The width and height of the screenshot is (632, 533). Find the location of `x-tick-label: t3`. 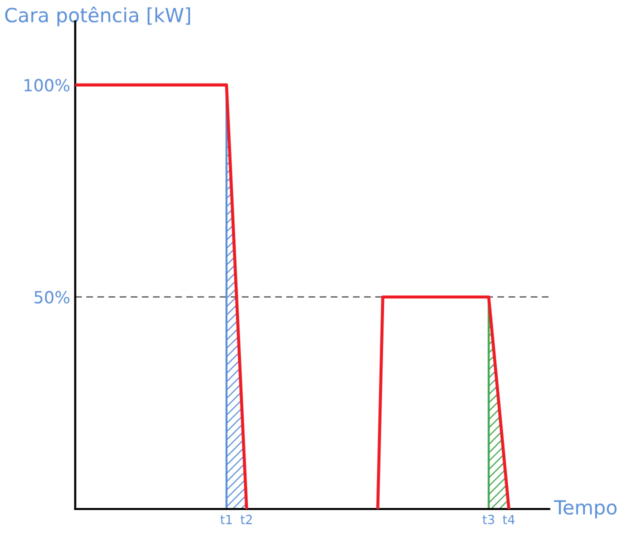

x-tick-label: t3 is located at coordinates (488, 519).